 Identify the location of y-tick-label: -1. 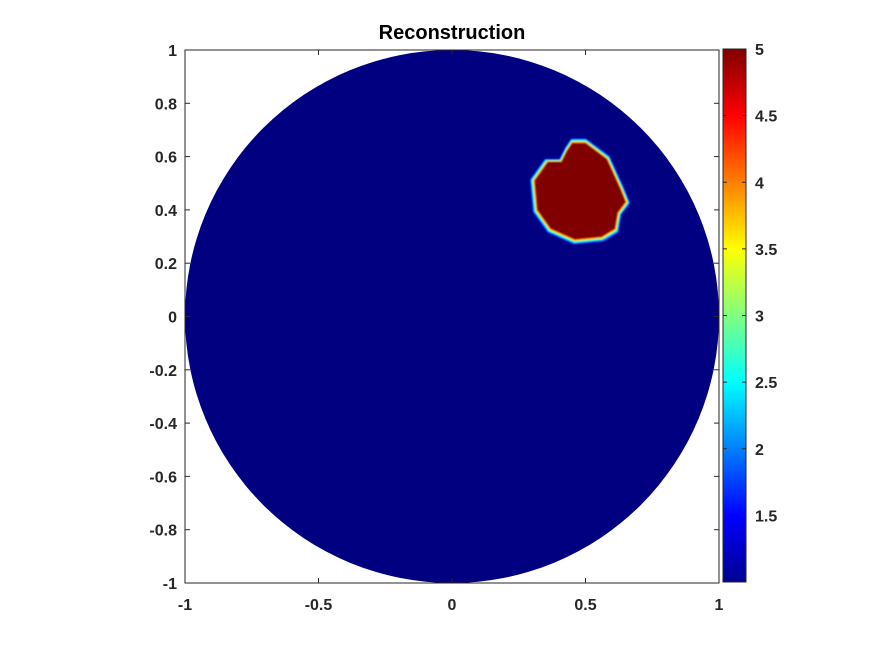
(170, 584).